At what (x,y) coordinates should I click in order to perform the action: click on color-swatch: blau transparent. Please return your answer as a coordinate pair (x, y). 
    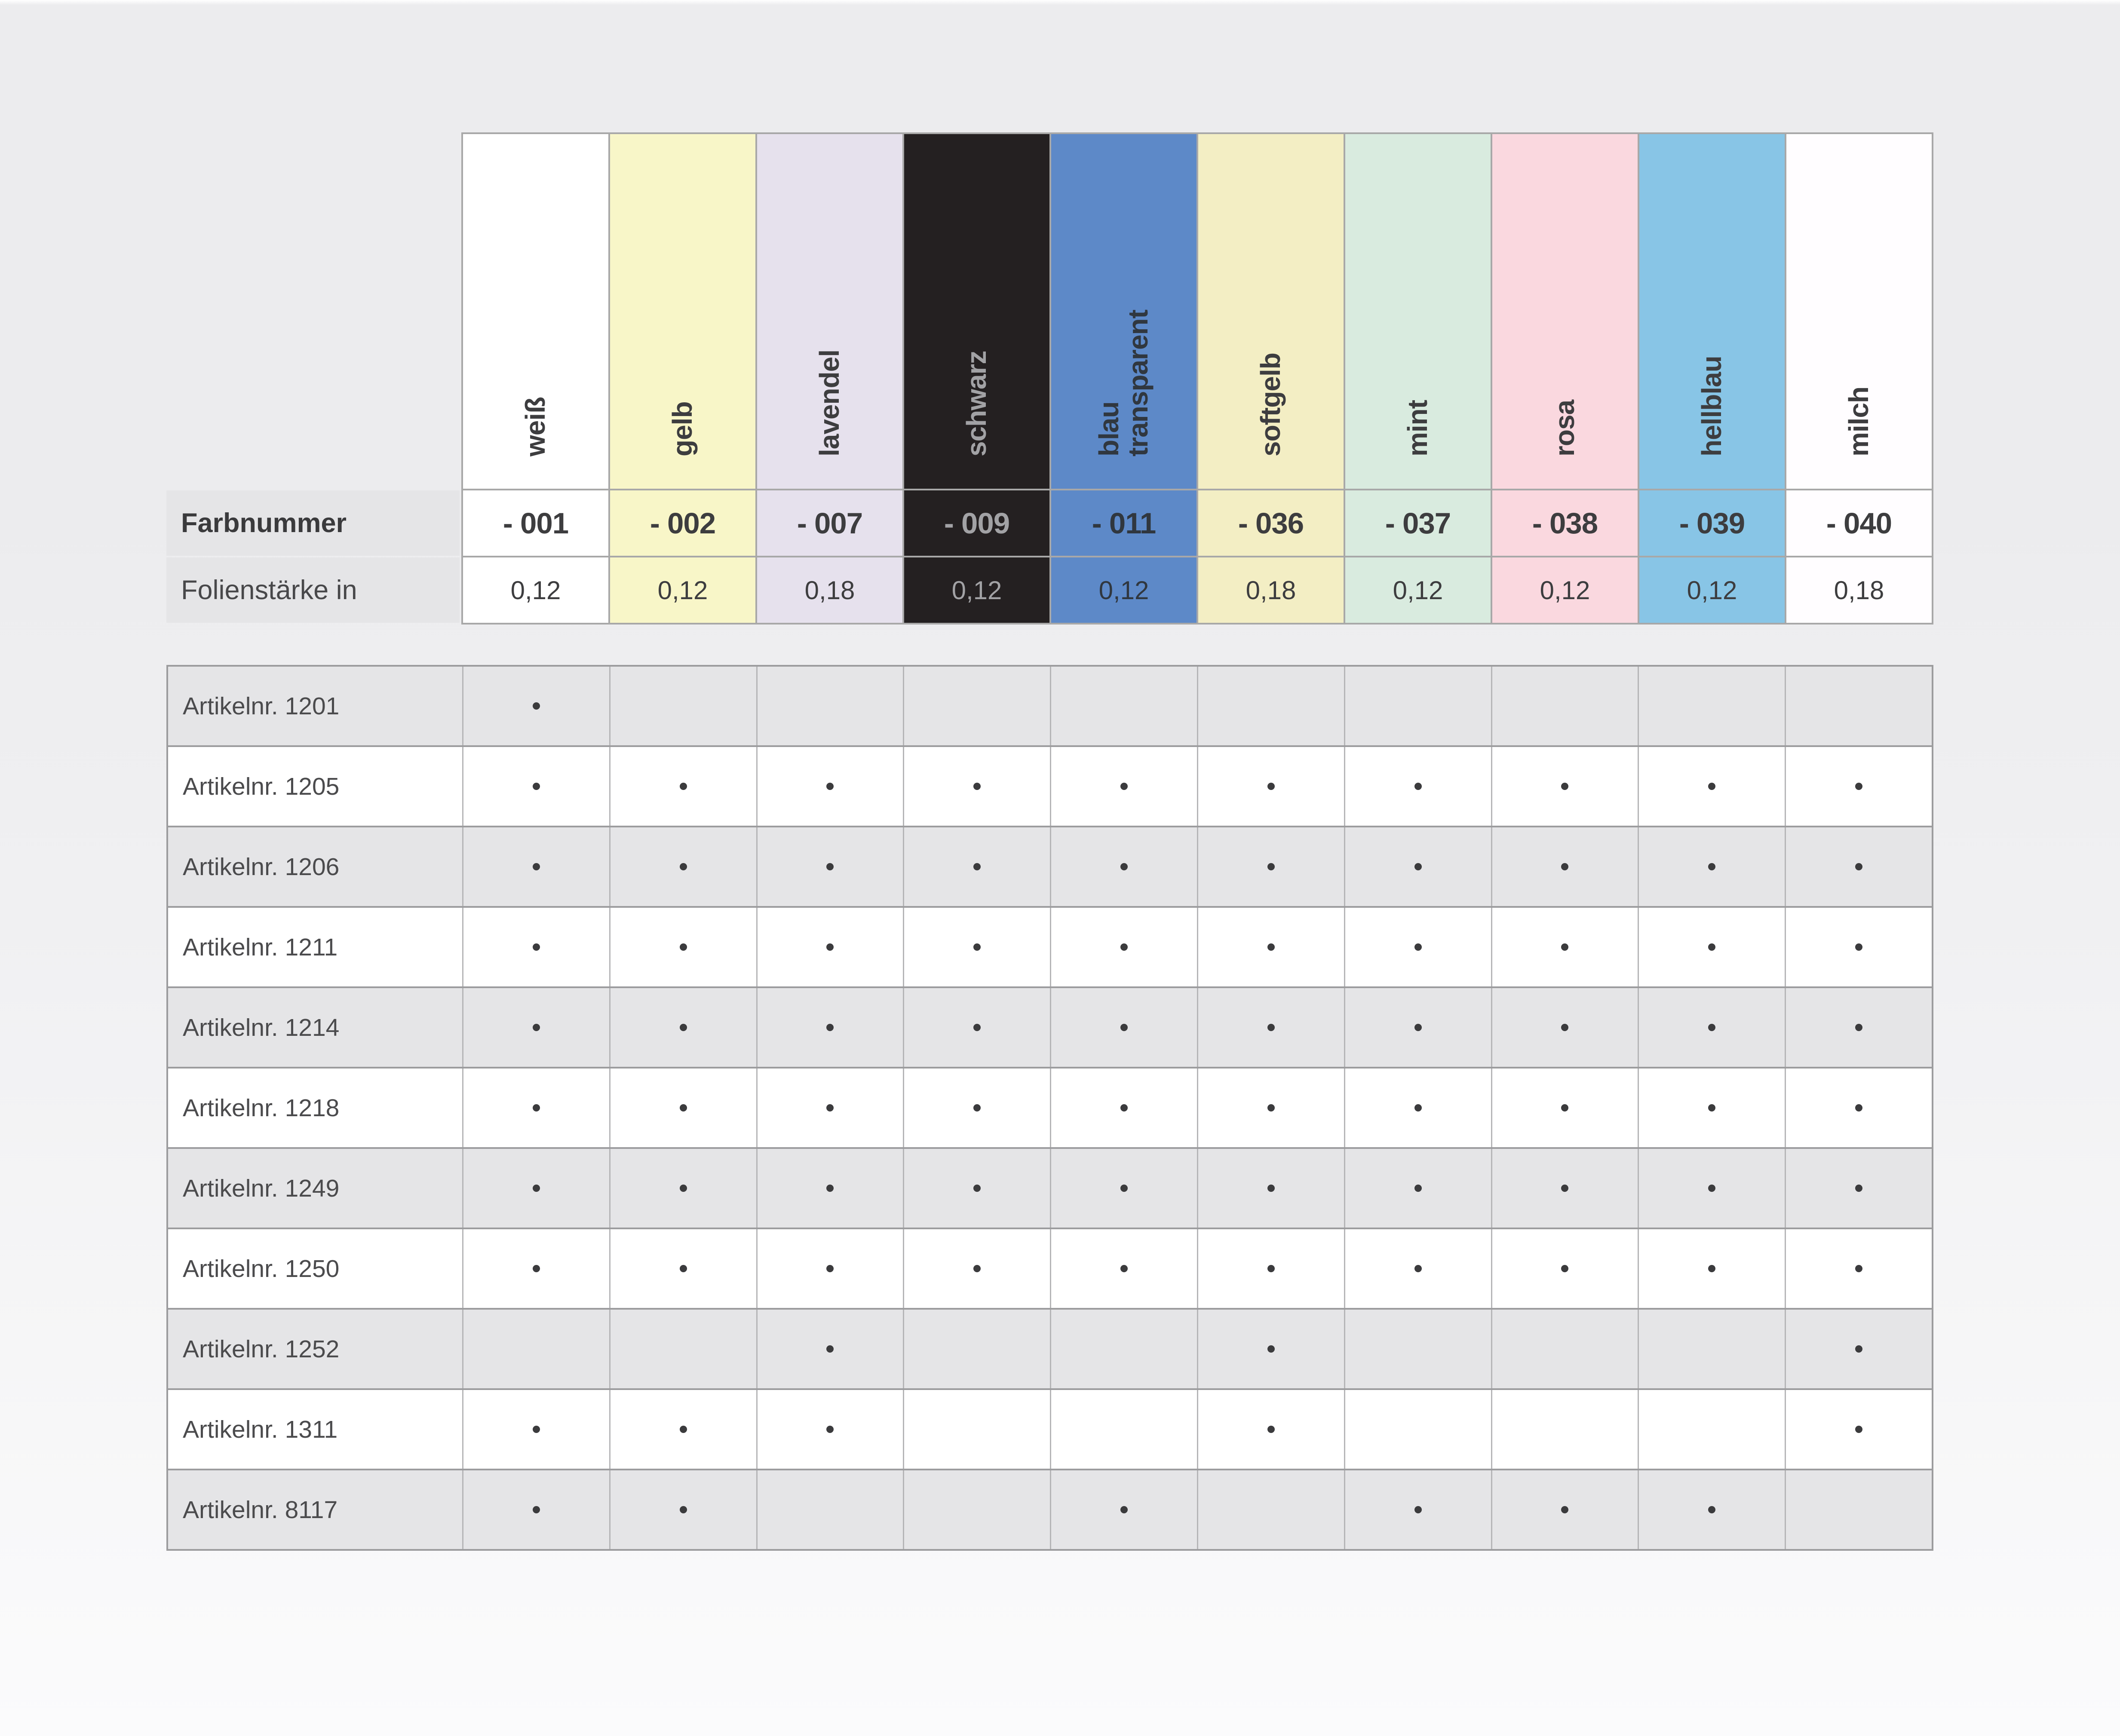
    Looking at the image, I should click on (1124, 311).